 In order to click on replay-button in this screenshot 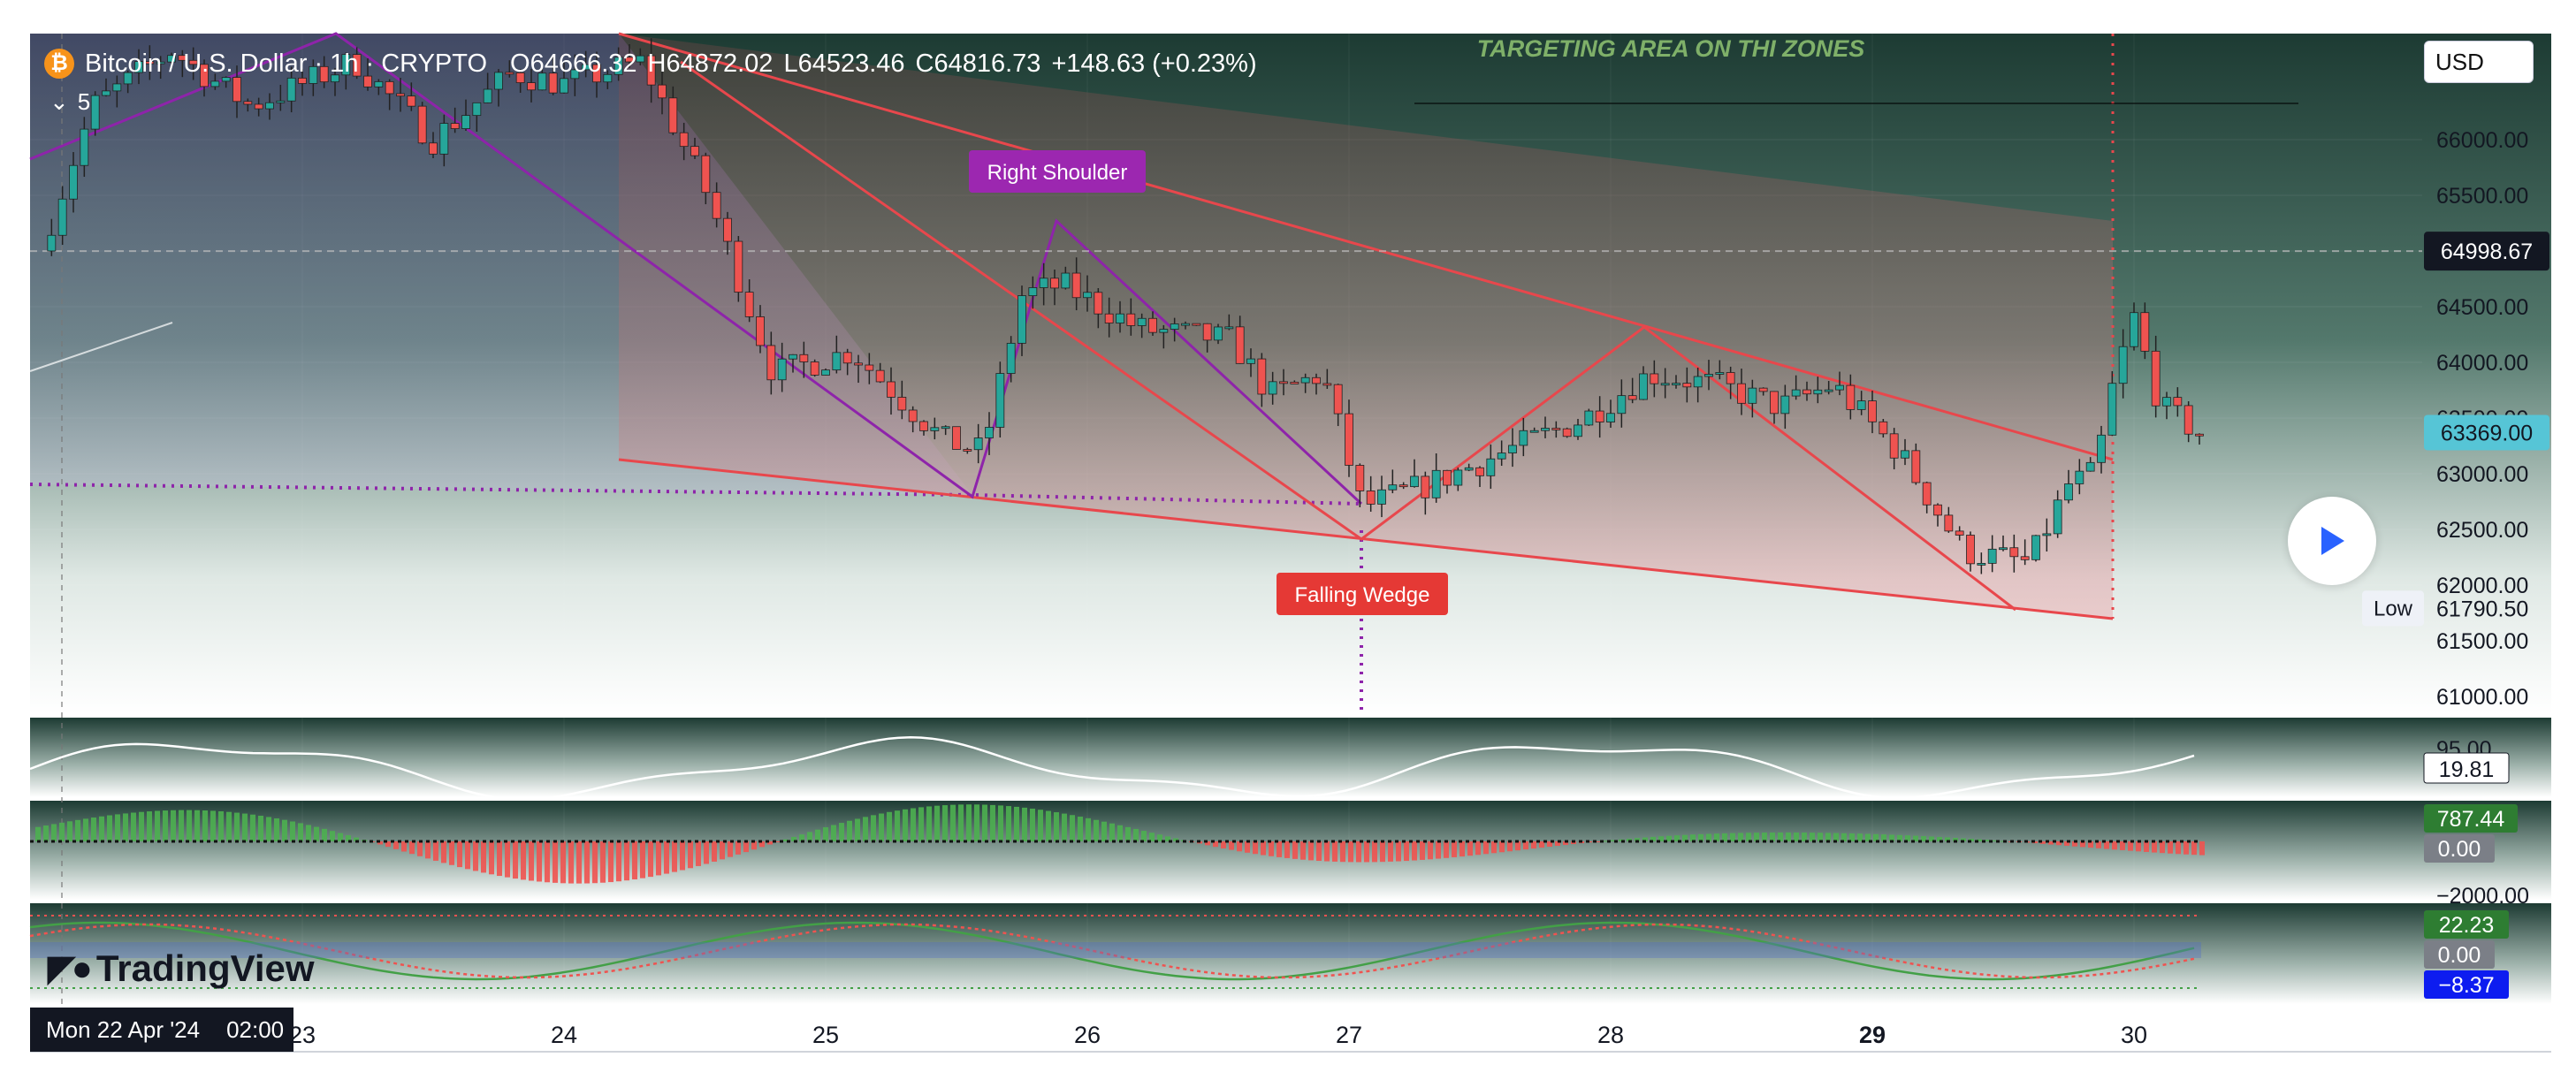, I will do `click(2332, 541)`.